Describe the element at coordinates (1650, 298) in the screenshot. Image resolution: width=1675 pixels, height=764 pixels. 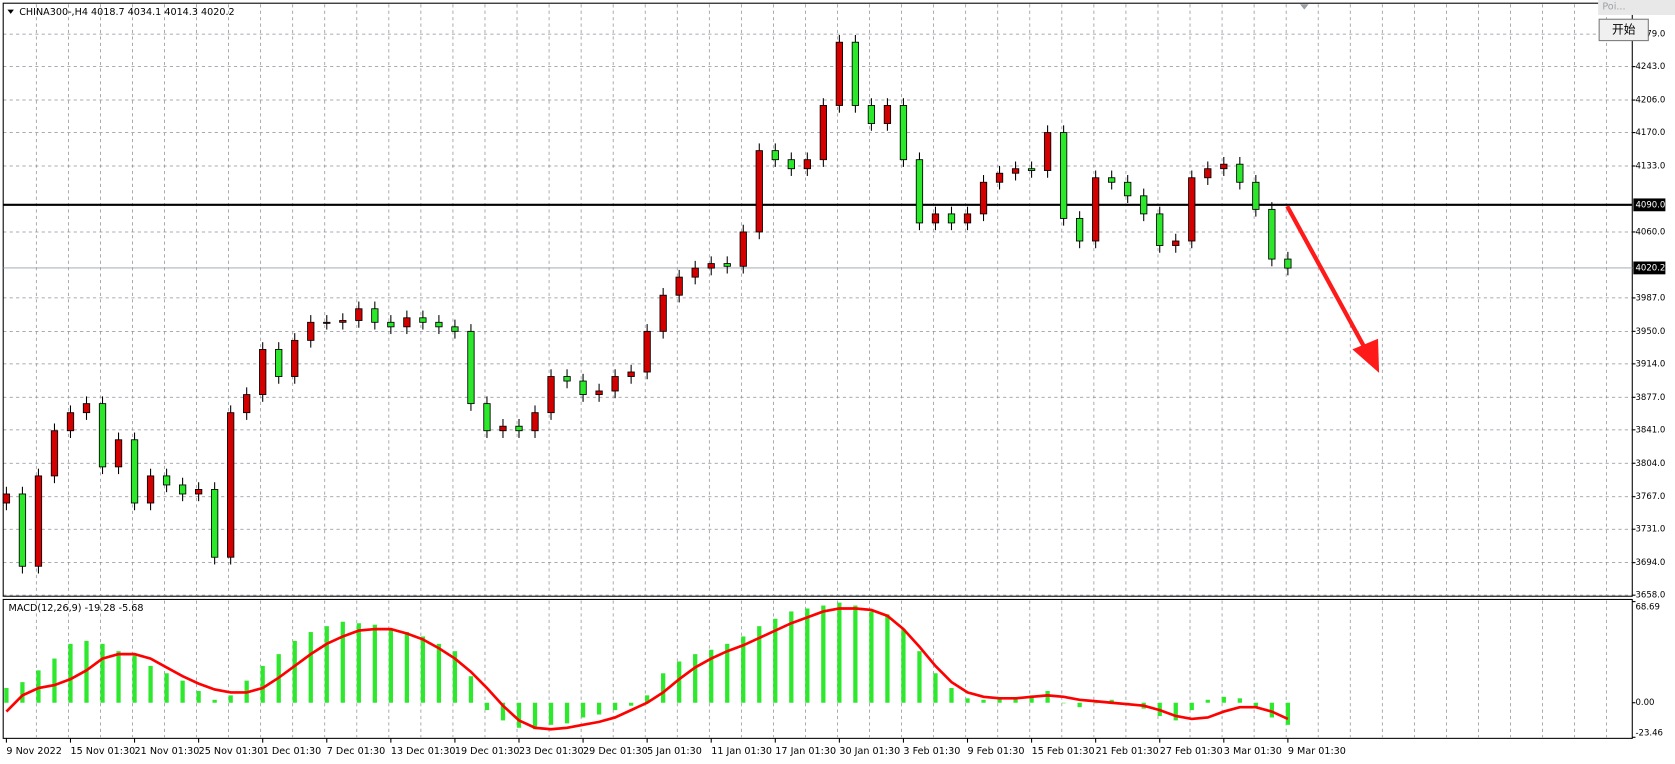
I see `y-tick-label: 3987.0` at that location.